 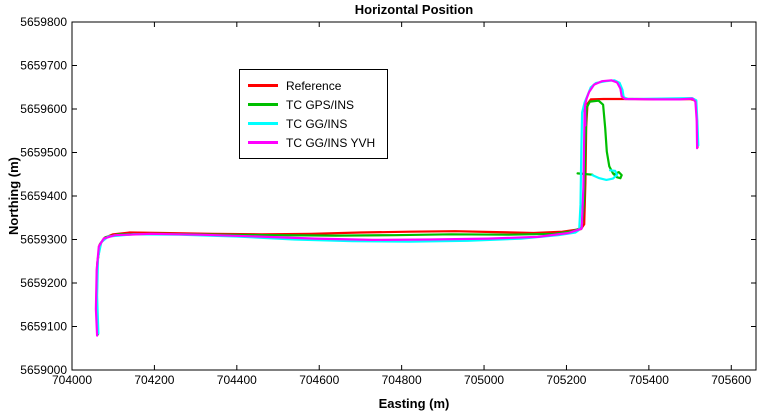 I want to click on x-tick-label: 704000, so click(x=72, y=380).